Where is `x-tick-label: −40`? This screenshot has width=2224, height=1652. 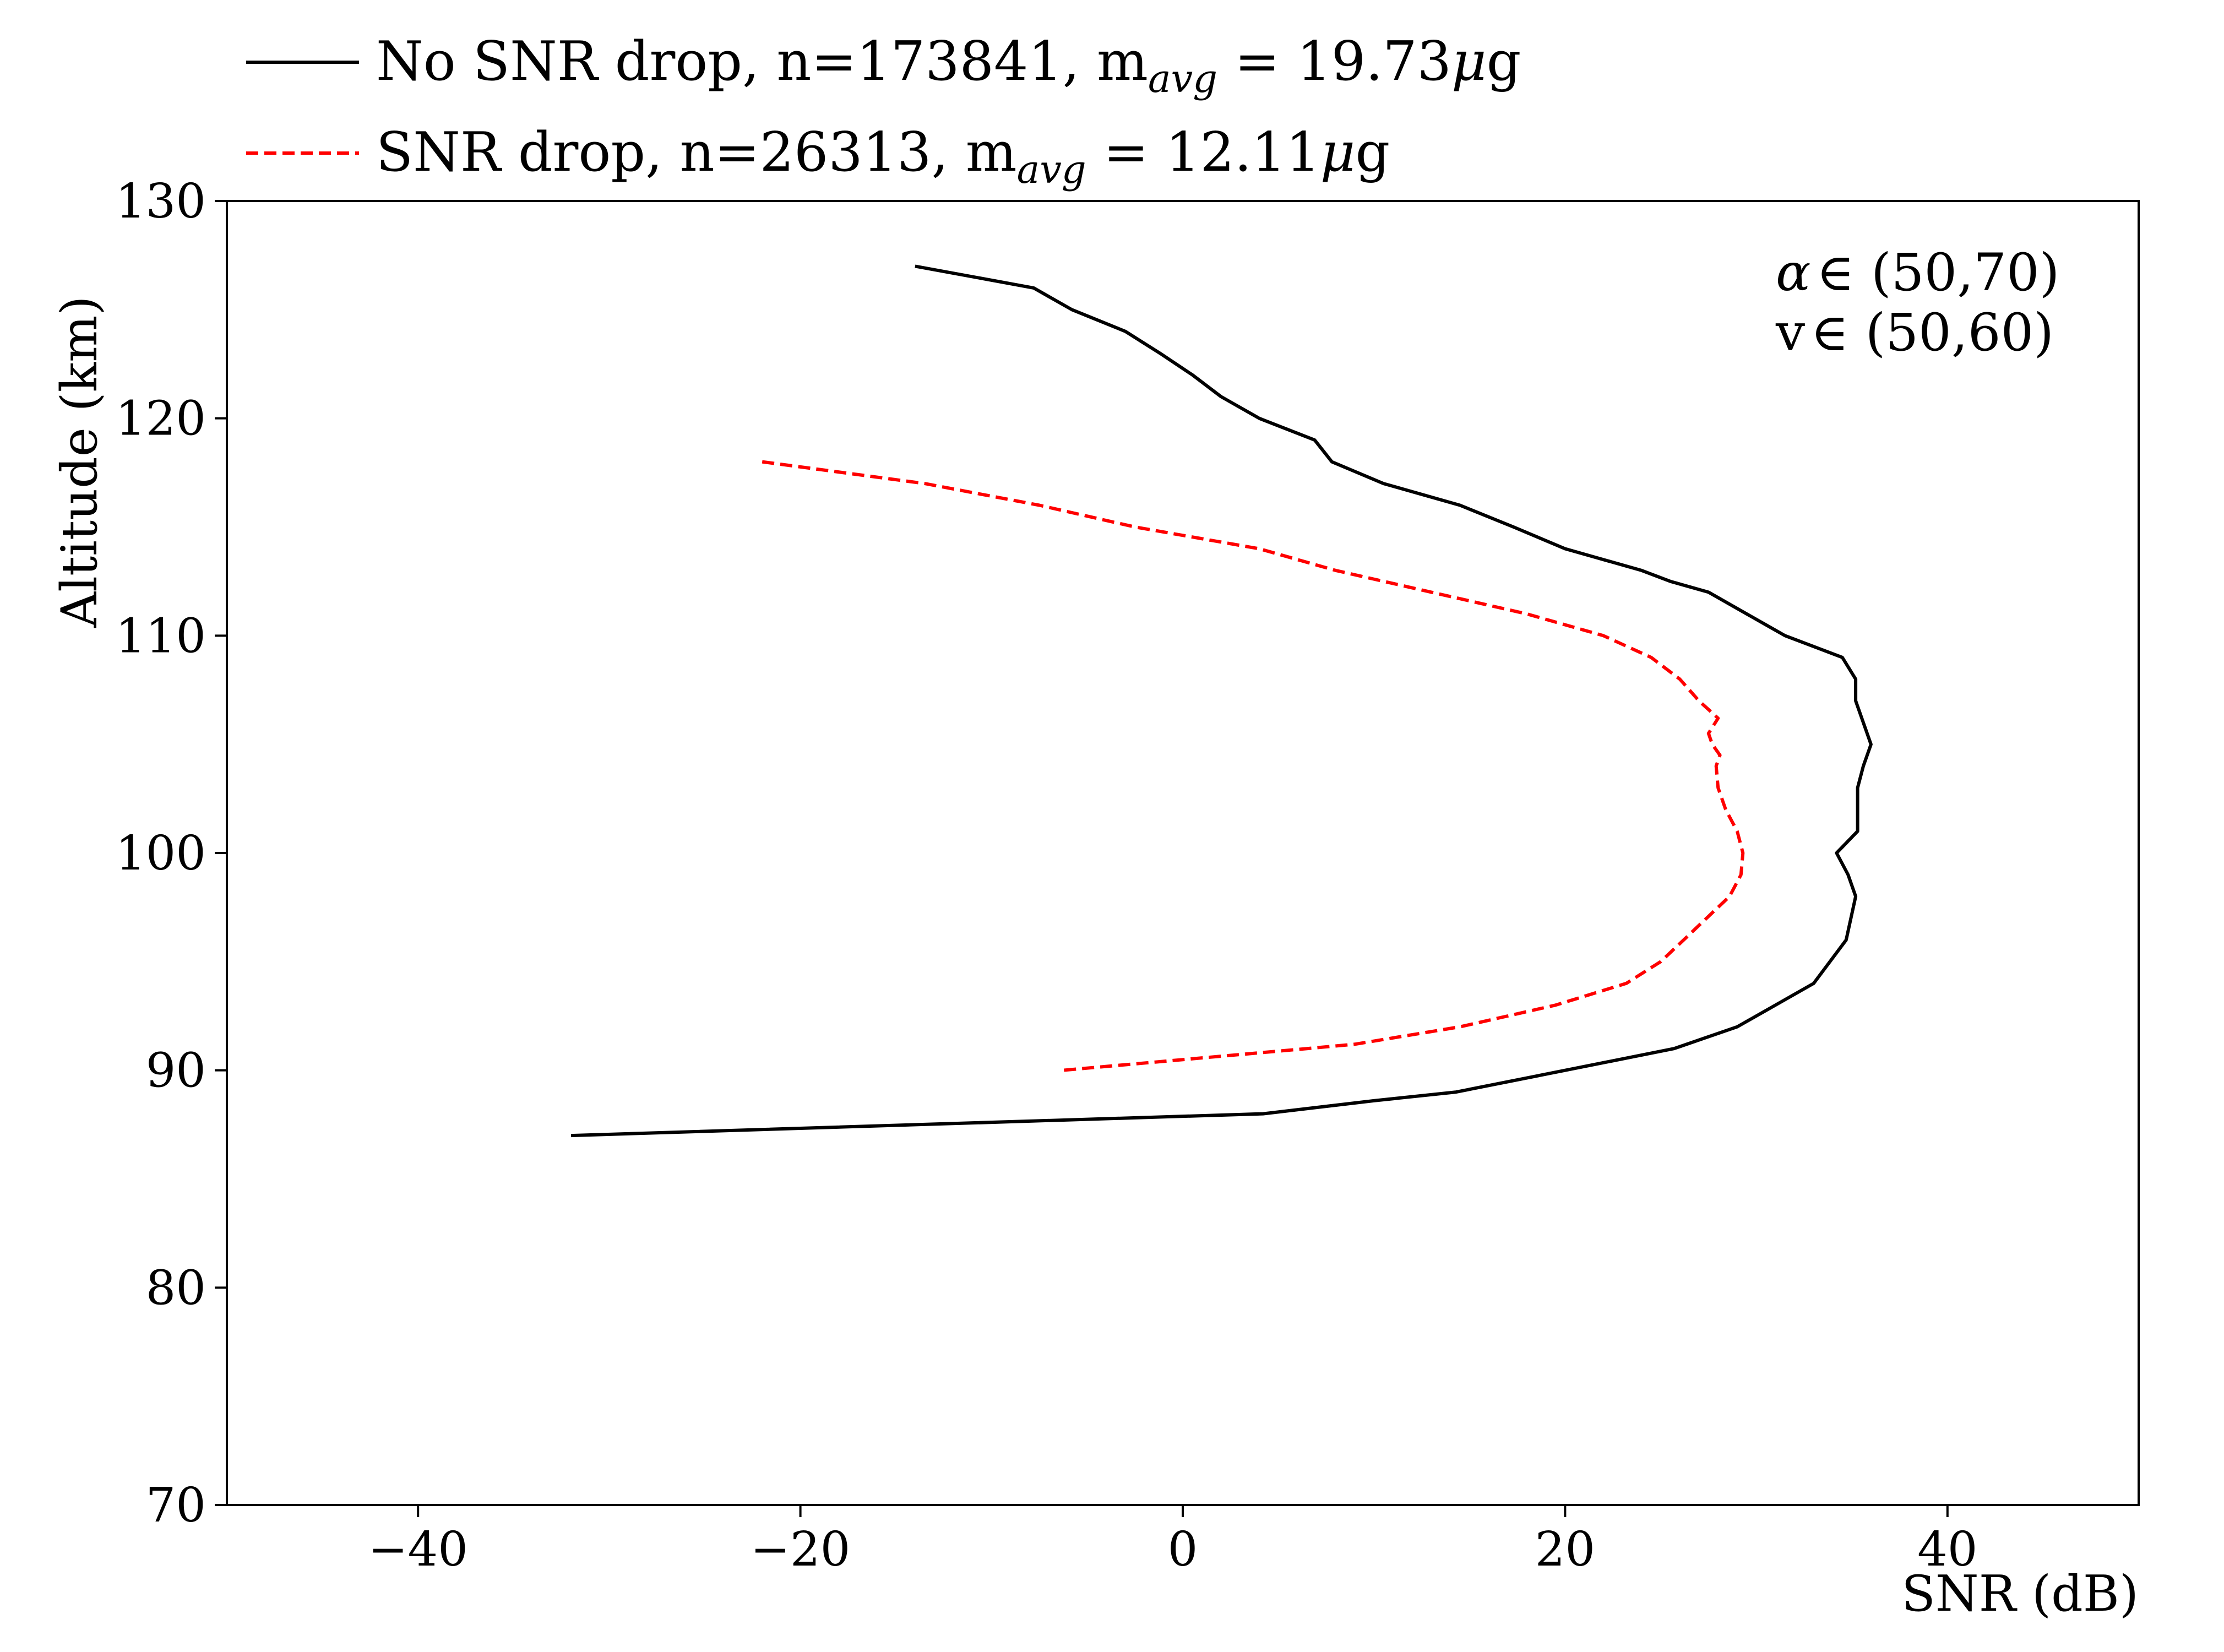
x-tick-label: −40 is located at coordinates (418, 1549).